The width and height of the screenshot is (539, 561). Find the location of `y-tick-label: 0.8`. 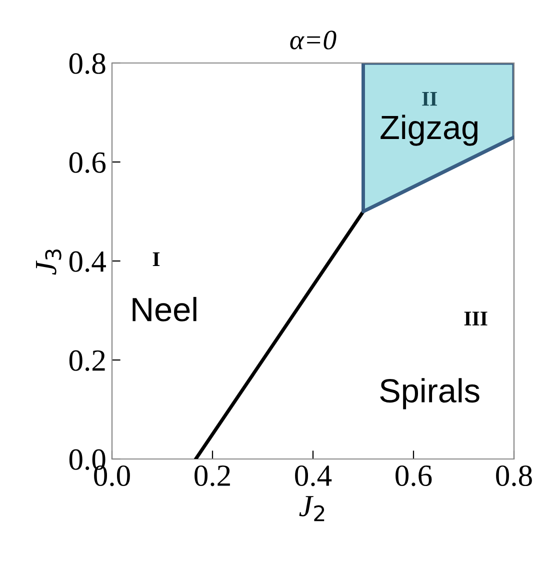

y-tick-label: 0.8 is located at coordinates (87, 63).